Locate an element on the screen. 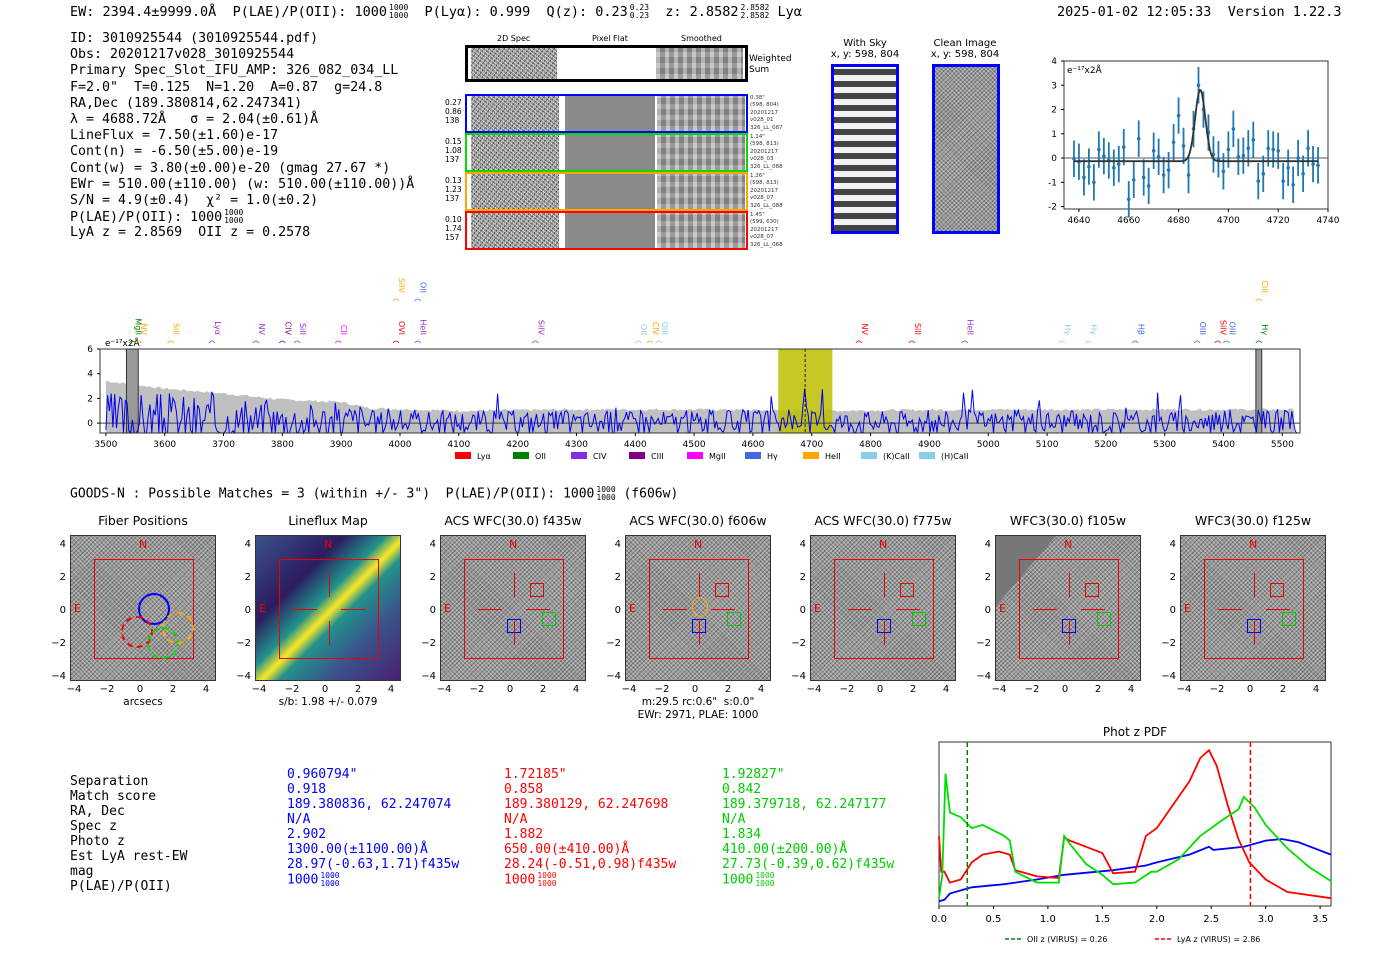 The image size is (1400, 953). x-tick-label: 5200 is located at coordinates (1105, 445).